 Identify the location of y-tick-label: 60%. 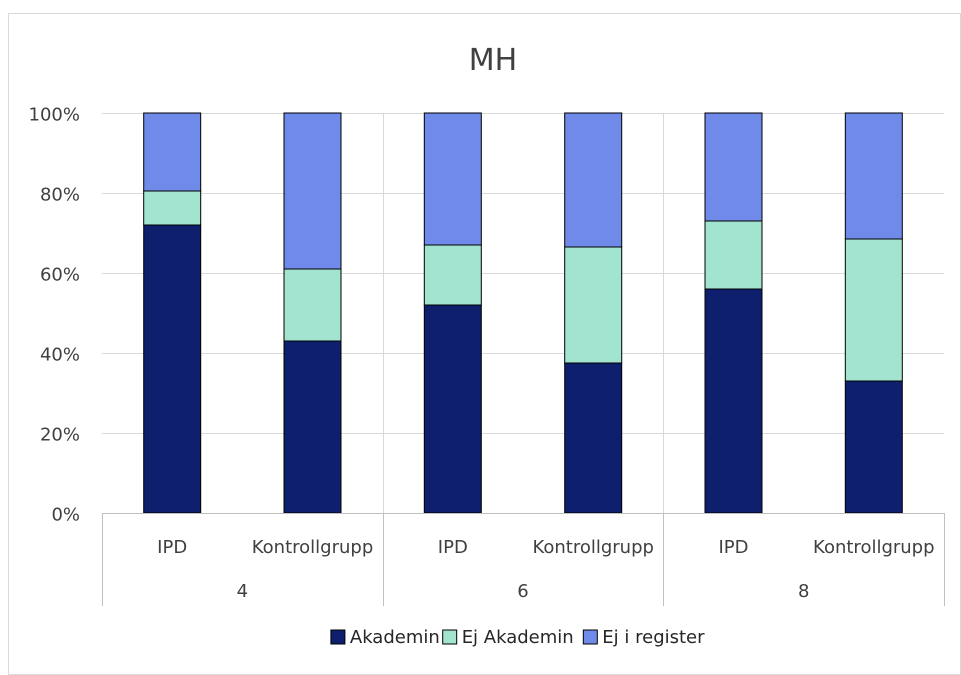
(60, 275).